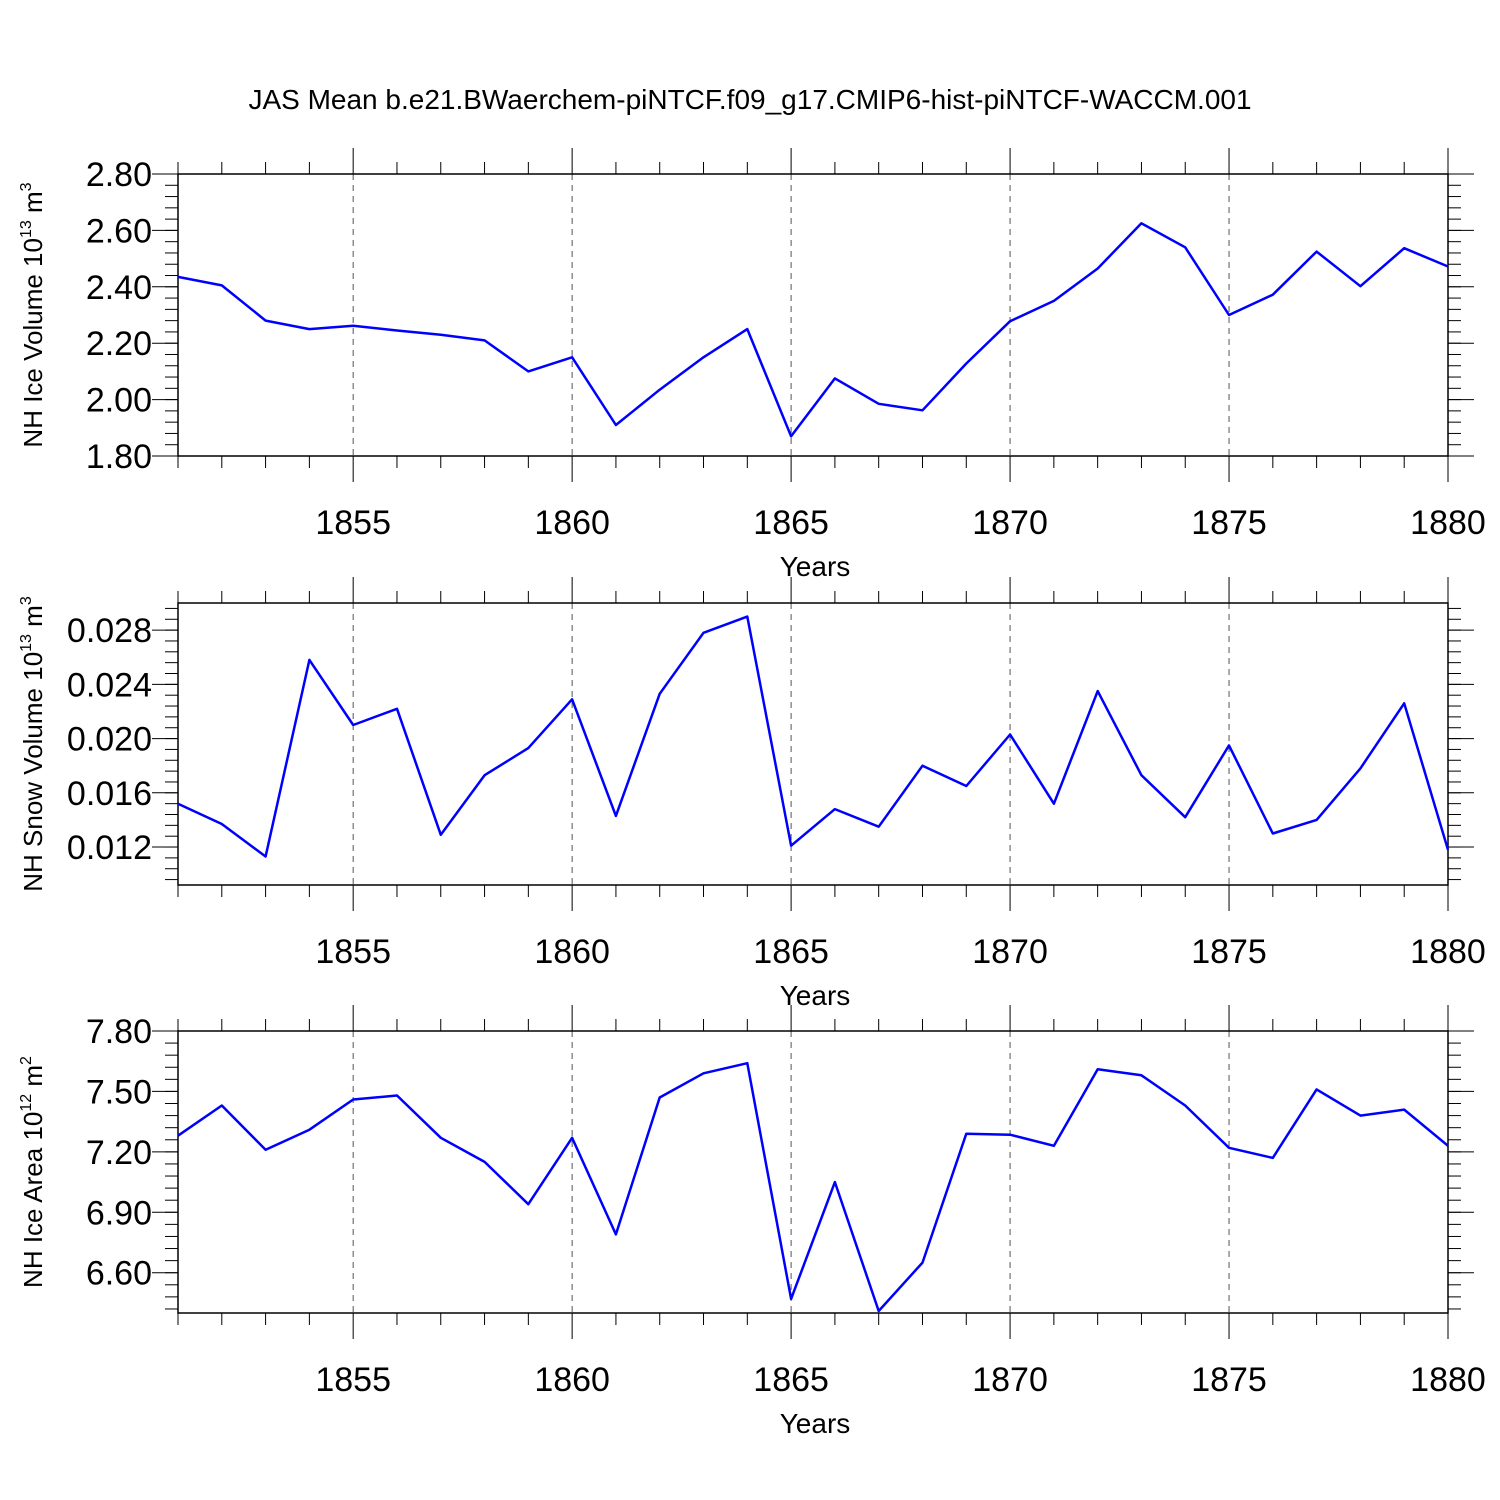 The image size is (1500, 1500). Describe the element at coordinates (26, 600) in the screenshot. I see `y-axis-label-unit-exponent: 3` at that location.